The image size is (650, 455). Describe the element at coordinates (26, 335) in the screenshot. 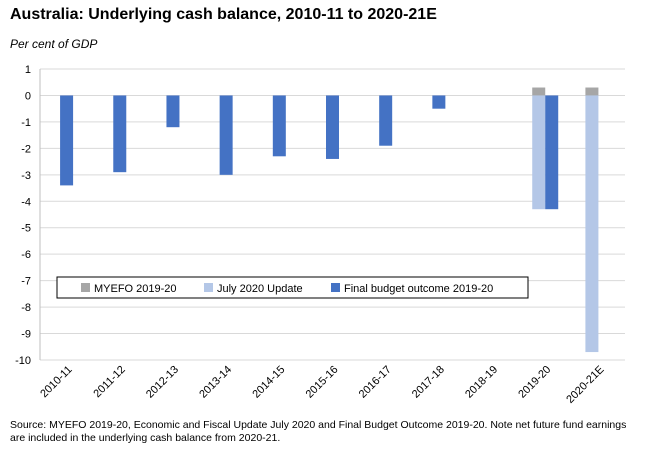

I see `y-tick-label: -9` at that location.